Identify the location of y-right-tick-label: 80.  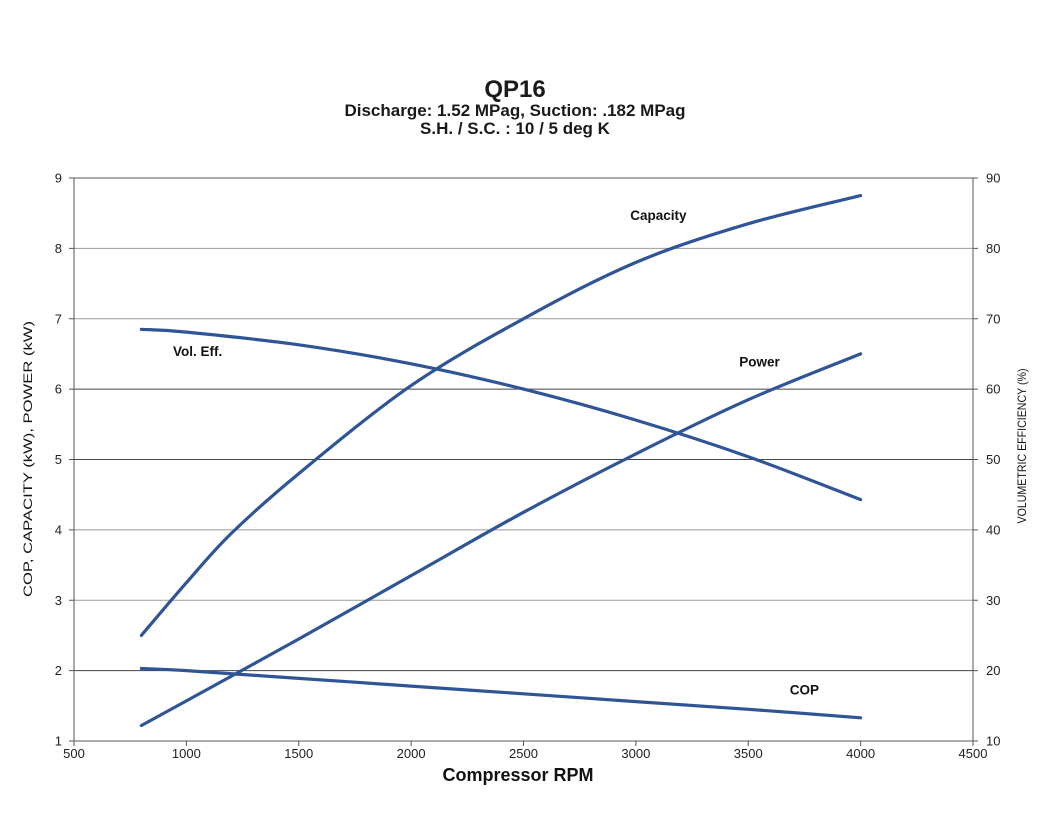
(993, 248).